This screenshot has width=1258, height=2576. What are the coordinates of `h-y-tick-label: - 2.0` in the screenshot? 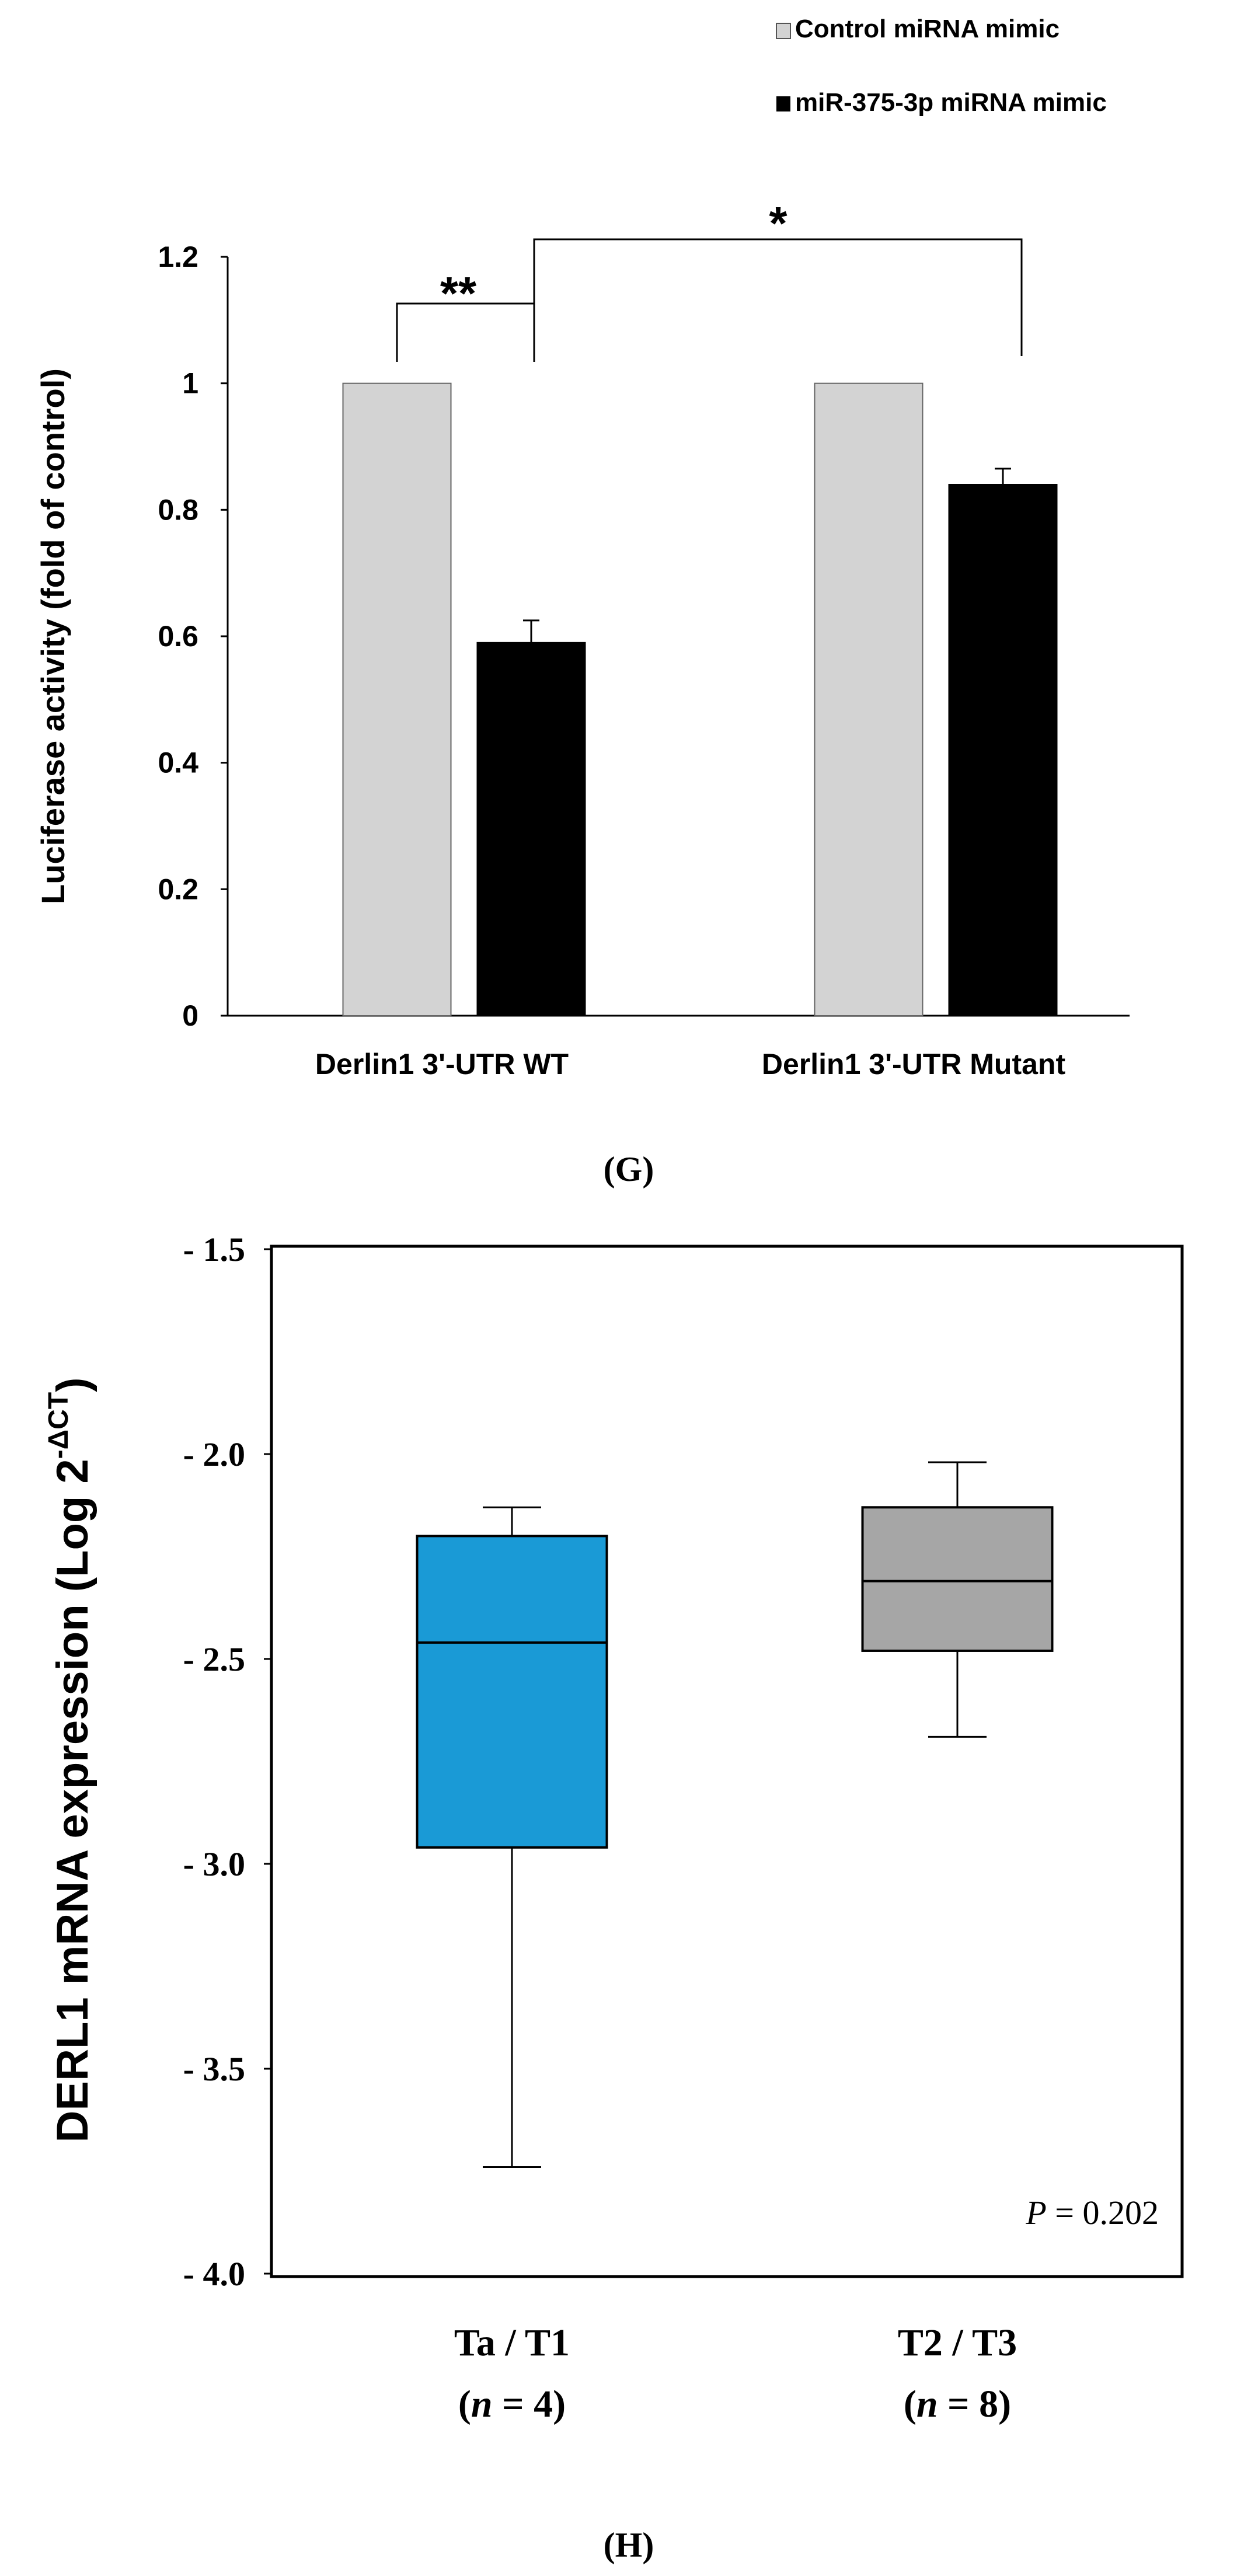 It's located at (214, 1454).